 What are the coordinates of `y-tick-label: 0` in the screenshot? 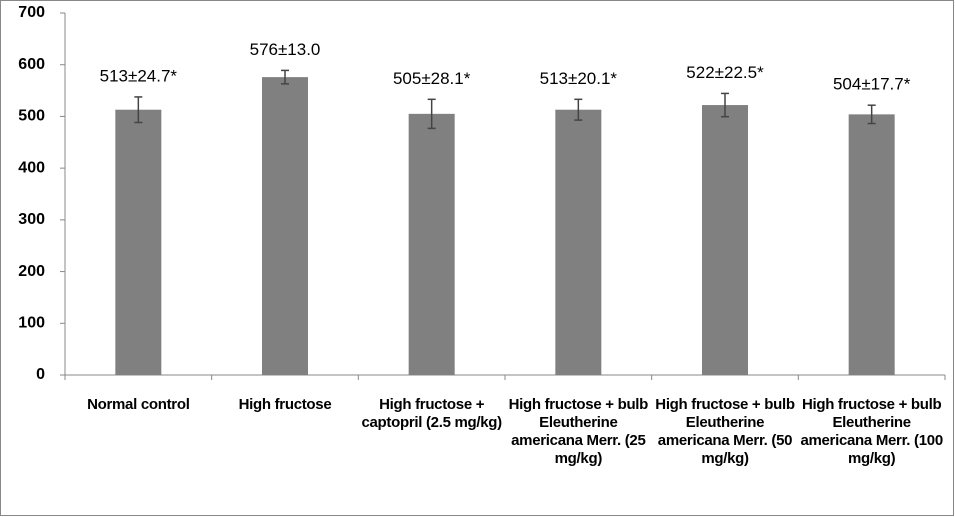 It's located at (40, 374).